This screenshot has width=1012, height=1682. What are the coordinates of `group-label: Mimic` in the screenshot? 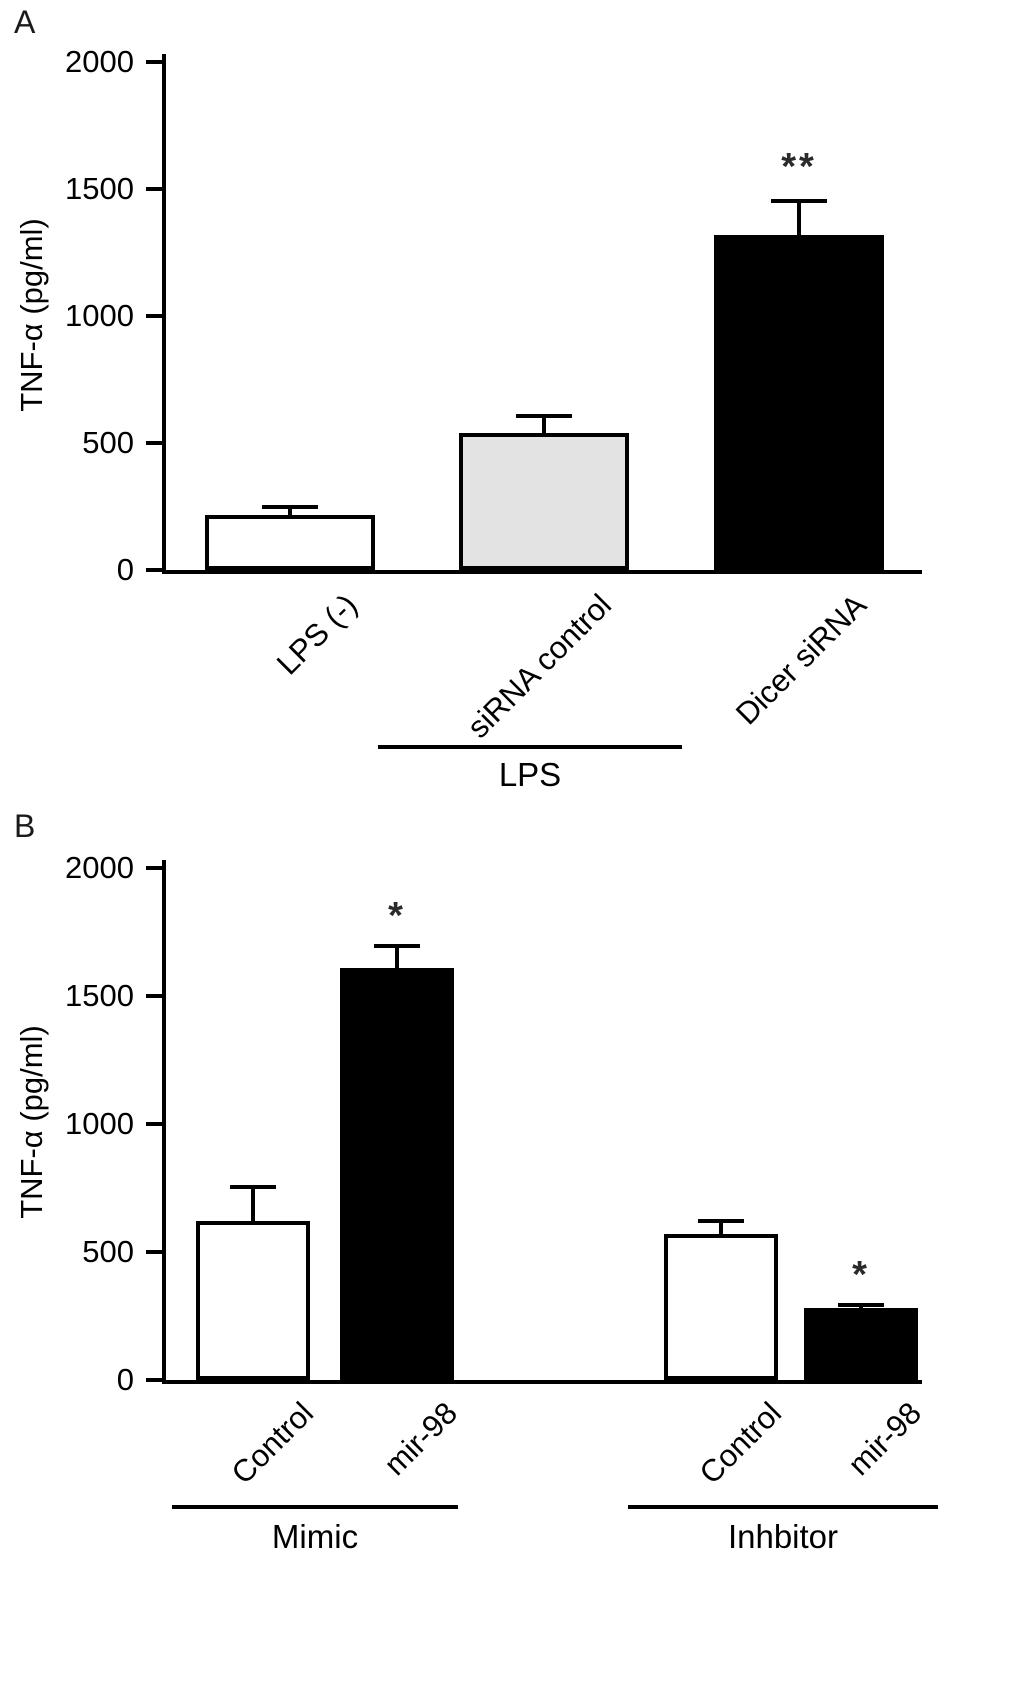 It's located at (315, 1536).